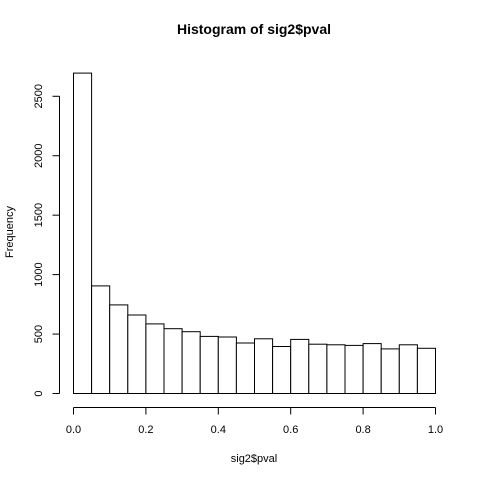  Describe the element at coordinates (254, 459) in the screenshot. I see `x-axis-label: sig2$pval` at that location.